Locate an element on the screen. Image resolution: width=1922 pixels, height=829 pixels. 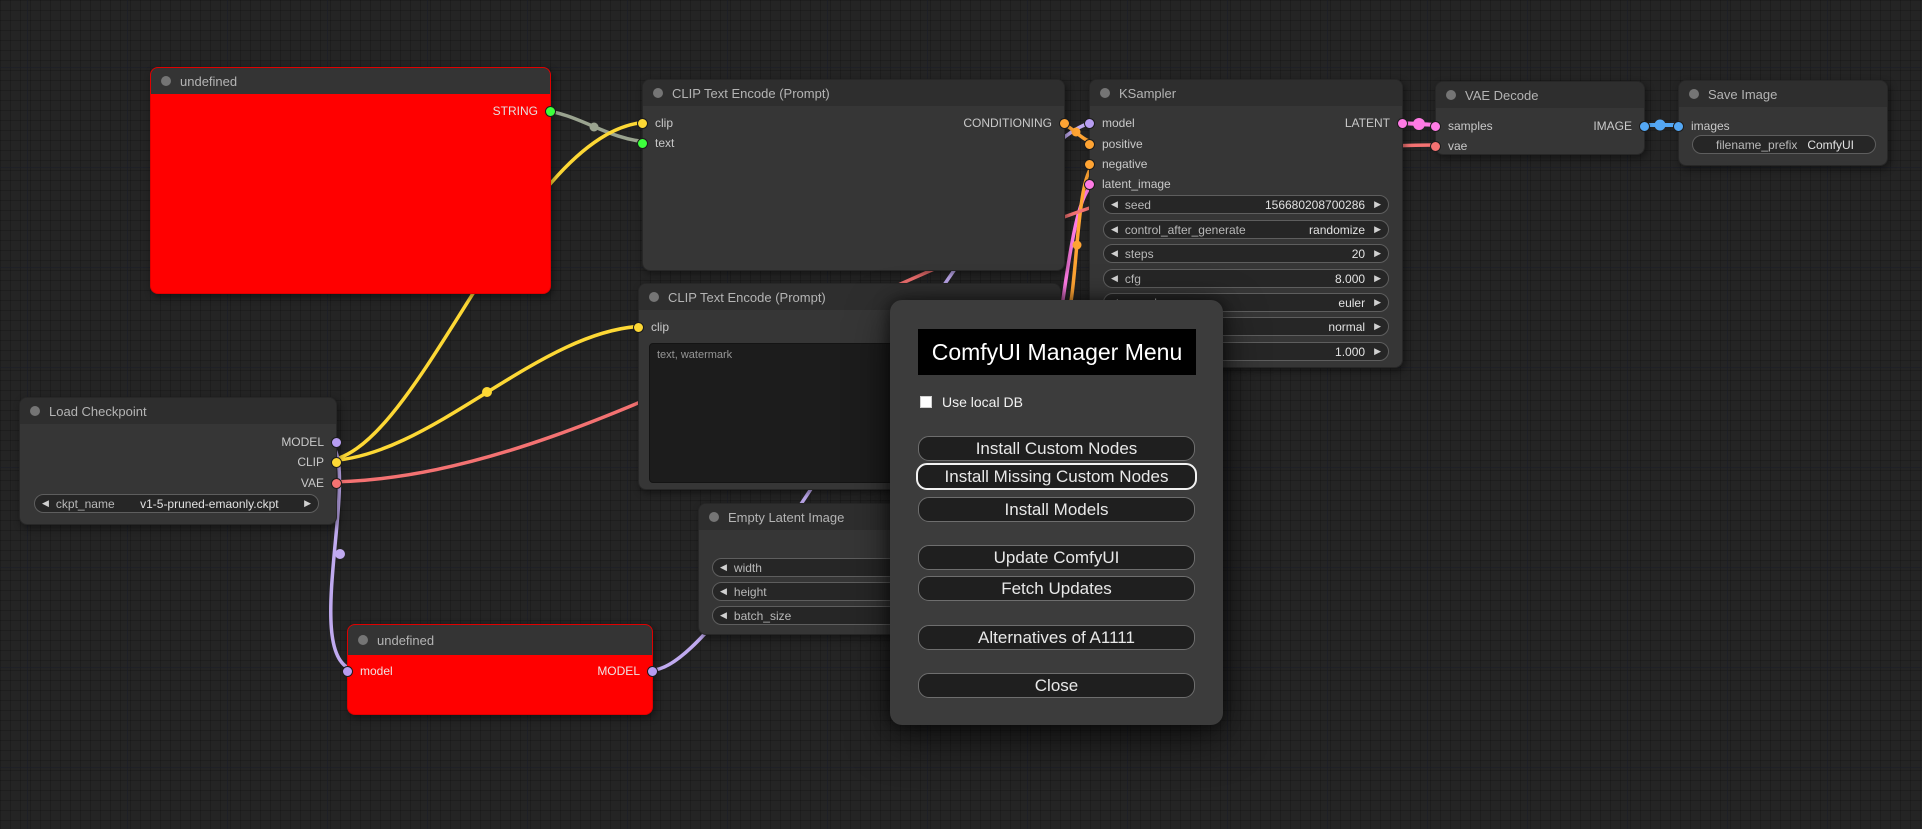
fetch-updates-button: Fetch Updates is located at coordinates (1056, 588).